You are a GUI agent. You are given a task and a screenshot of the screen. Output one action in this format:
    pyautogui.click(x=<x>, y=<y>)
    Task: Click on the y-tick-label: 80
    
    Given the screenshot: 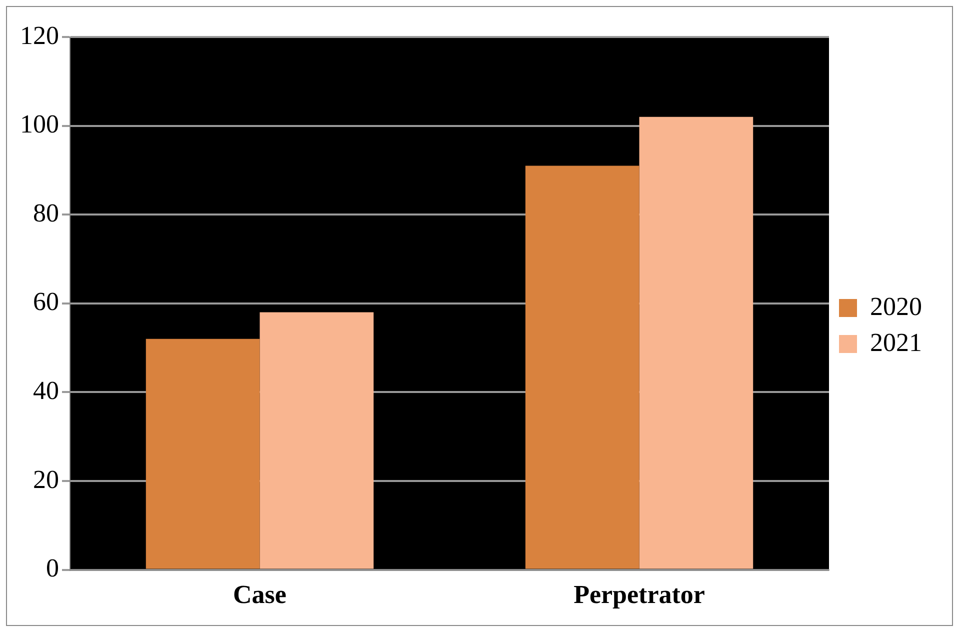 What is the action you would take?
    pyautogui.click(x=46, y=213)
    